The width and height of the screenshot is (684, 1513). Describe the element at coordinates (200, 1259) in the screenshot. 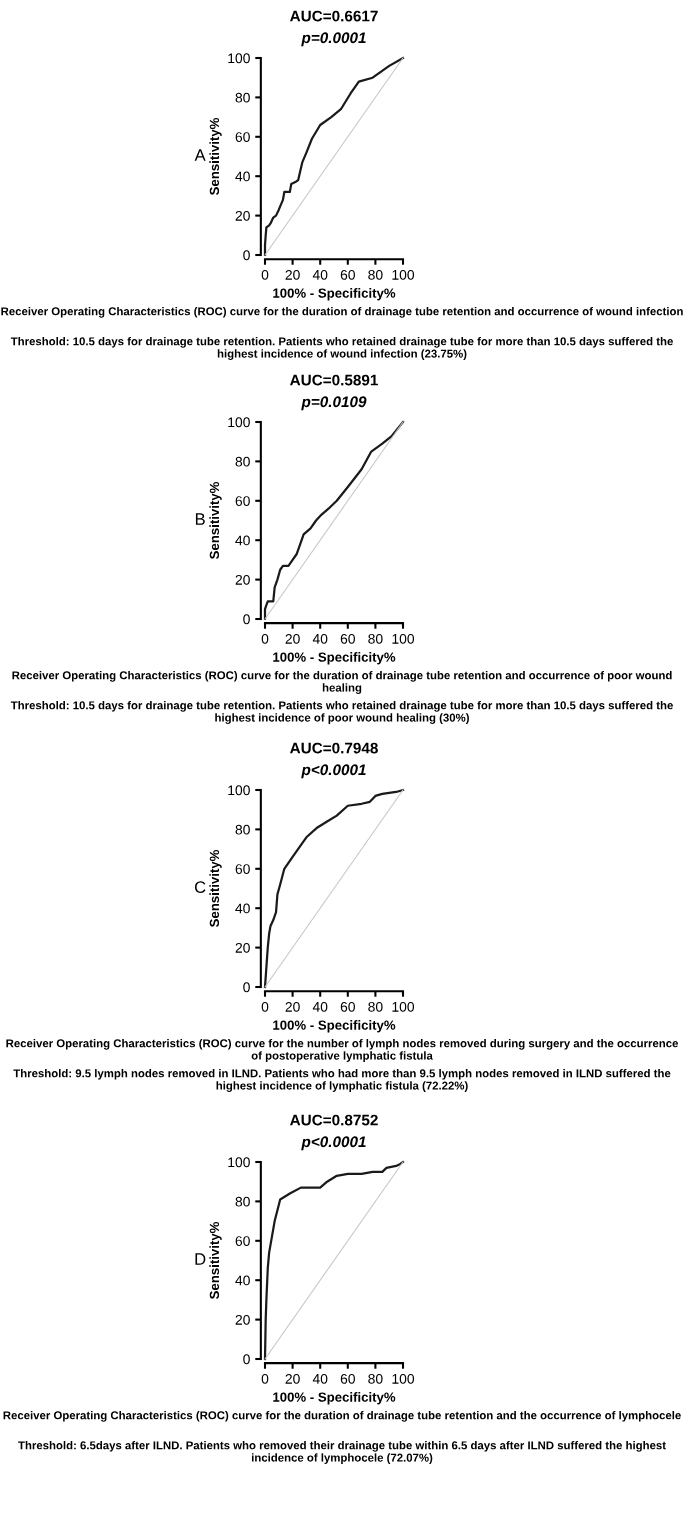

I see `text: D` at that location.